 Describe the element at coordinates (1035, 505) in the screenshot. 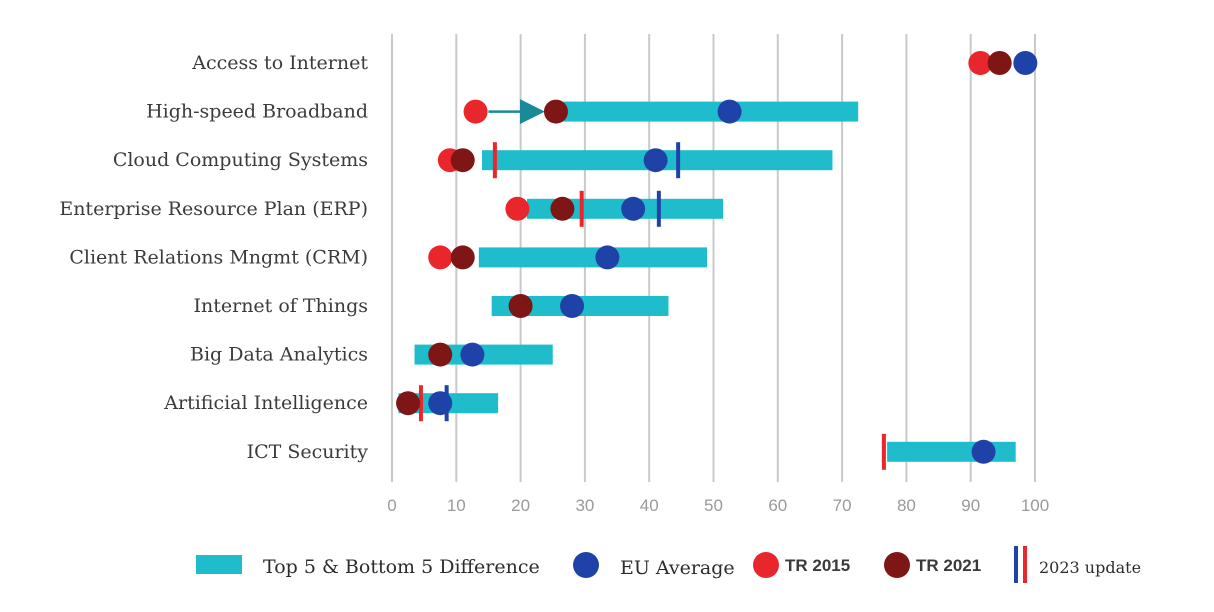

I see `x-tick-label-100: 100` at that location.